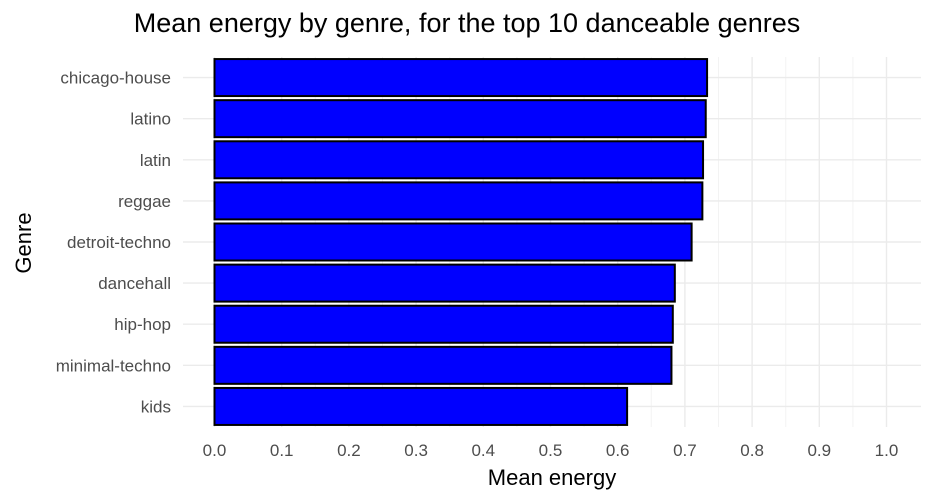  What do you see at coordinates (215, 450) in the screenshot?
I see `x-tick-label: 0.0` at bounding box center [215, 450].